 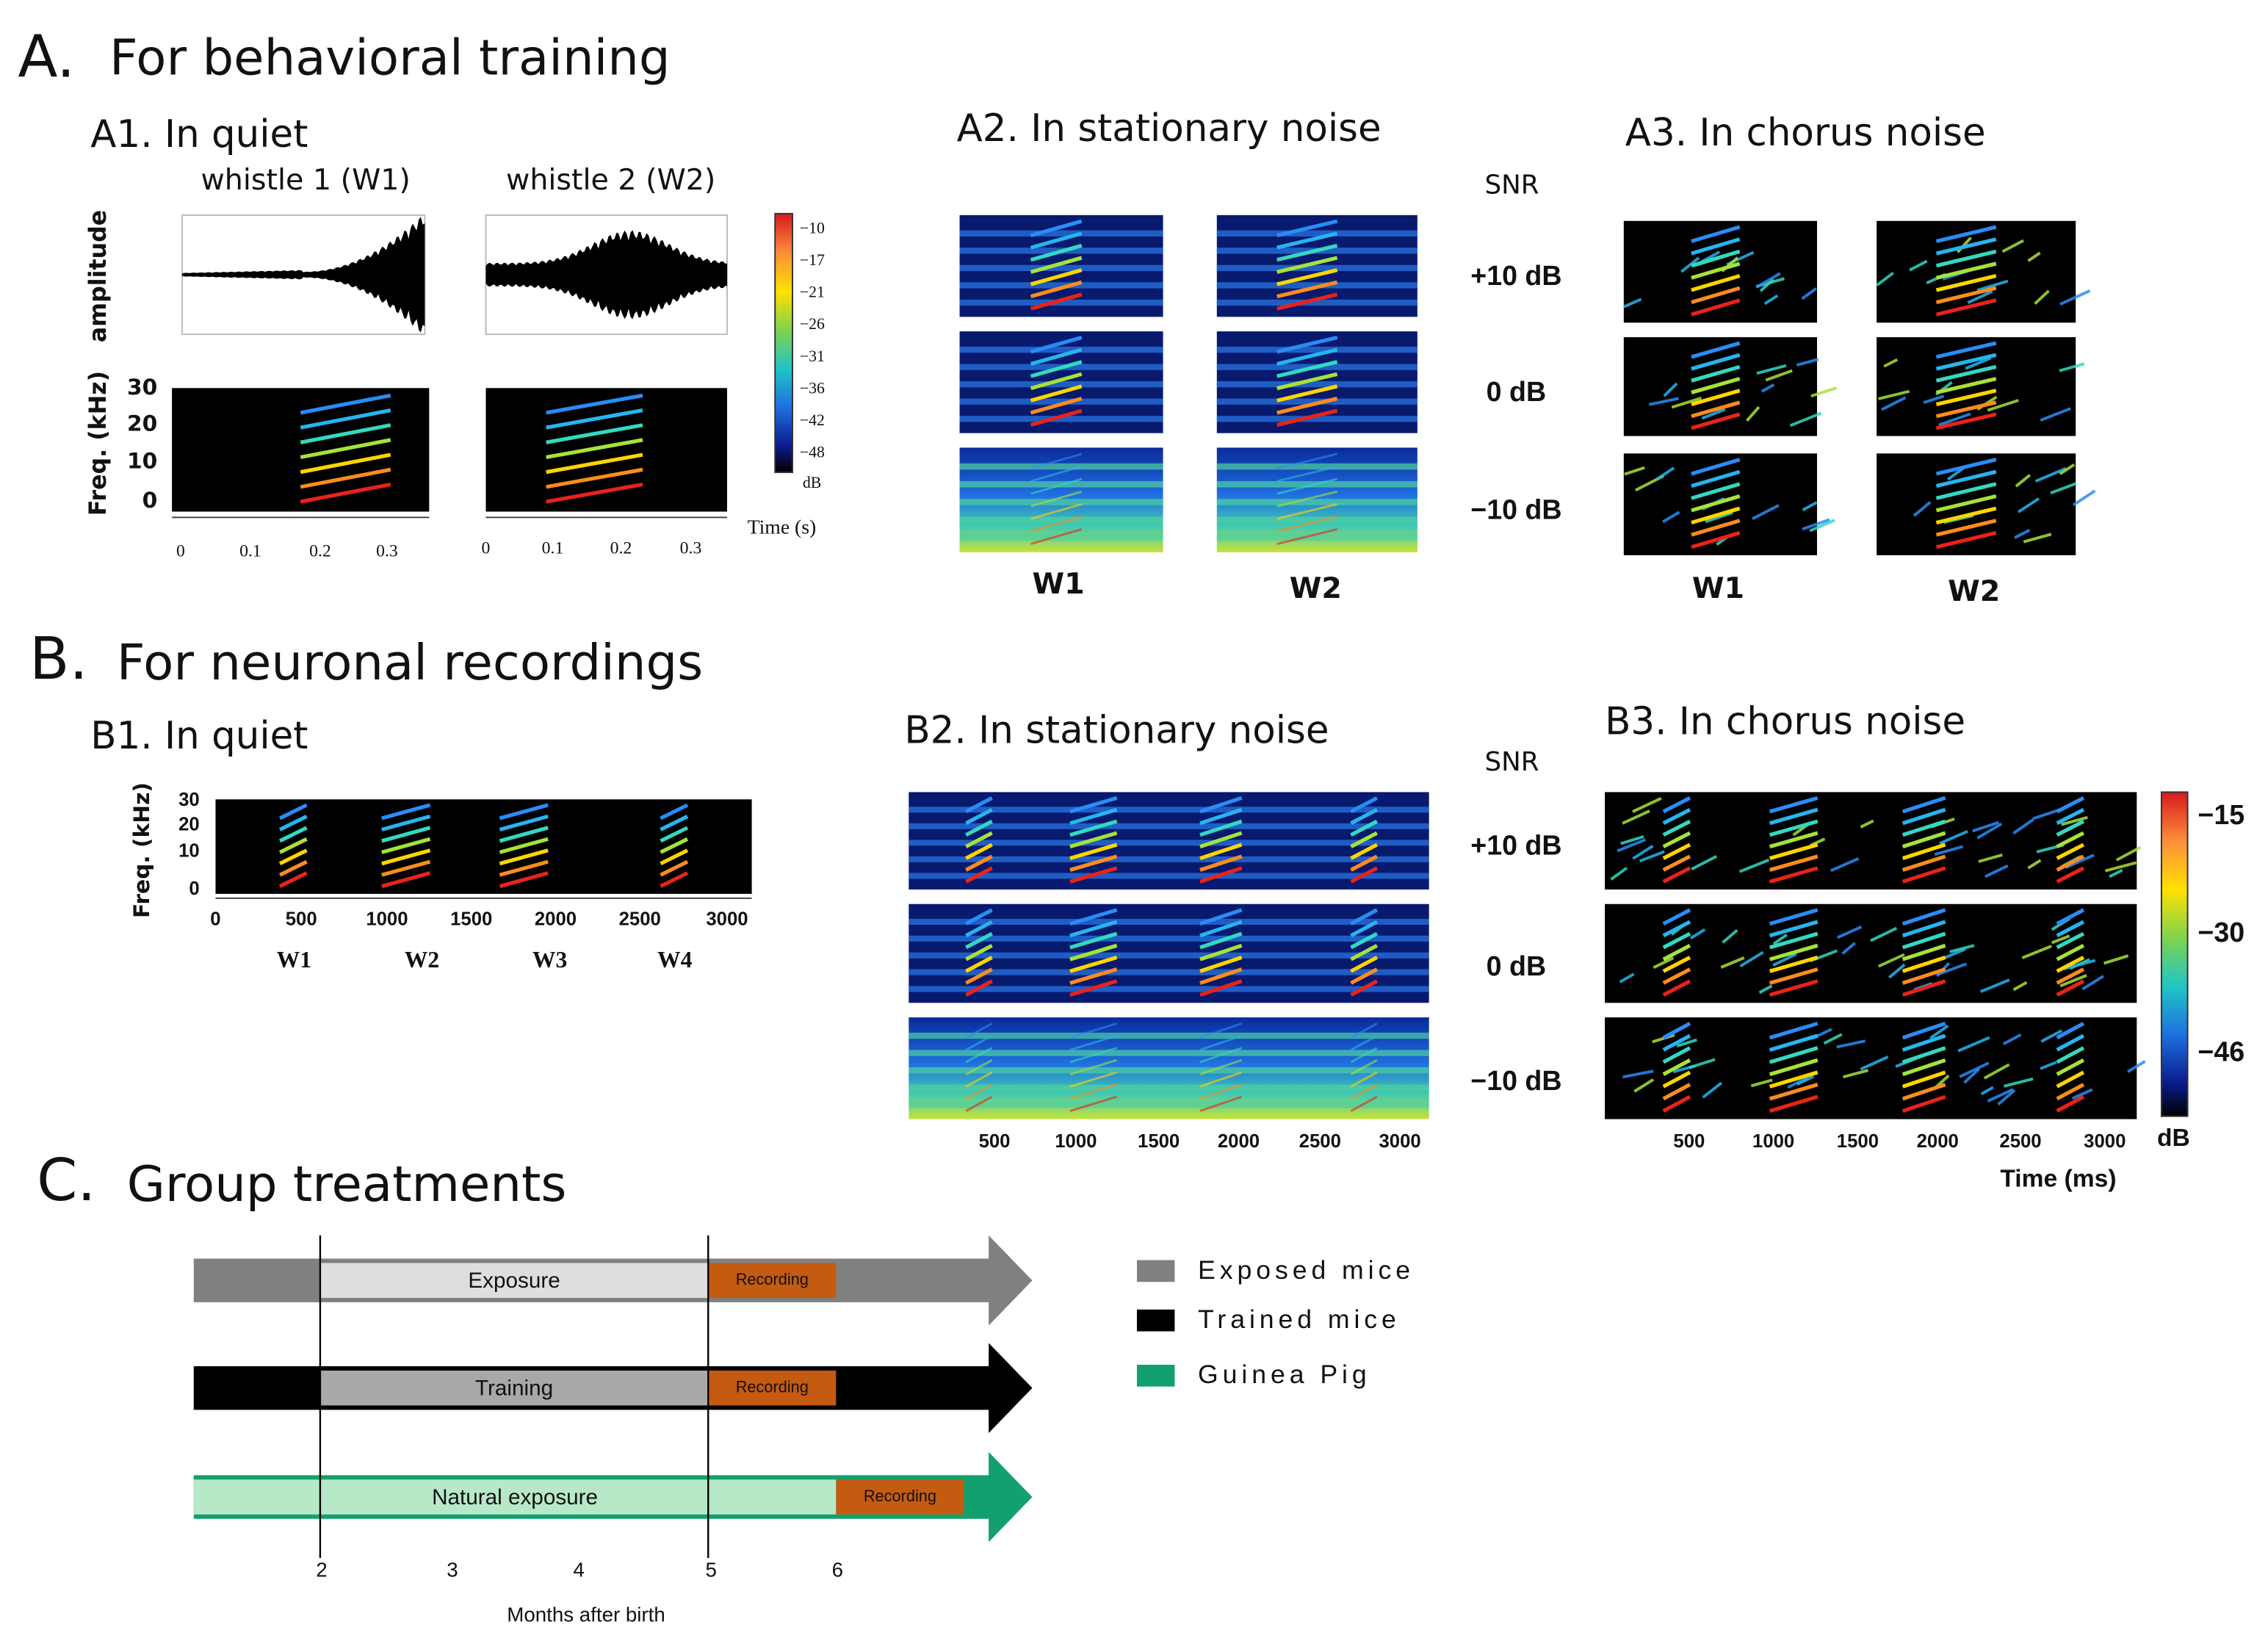 I want to click on y-tick-label: 30, so click(x=189, y=800).